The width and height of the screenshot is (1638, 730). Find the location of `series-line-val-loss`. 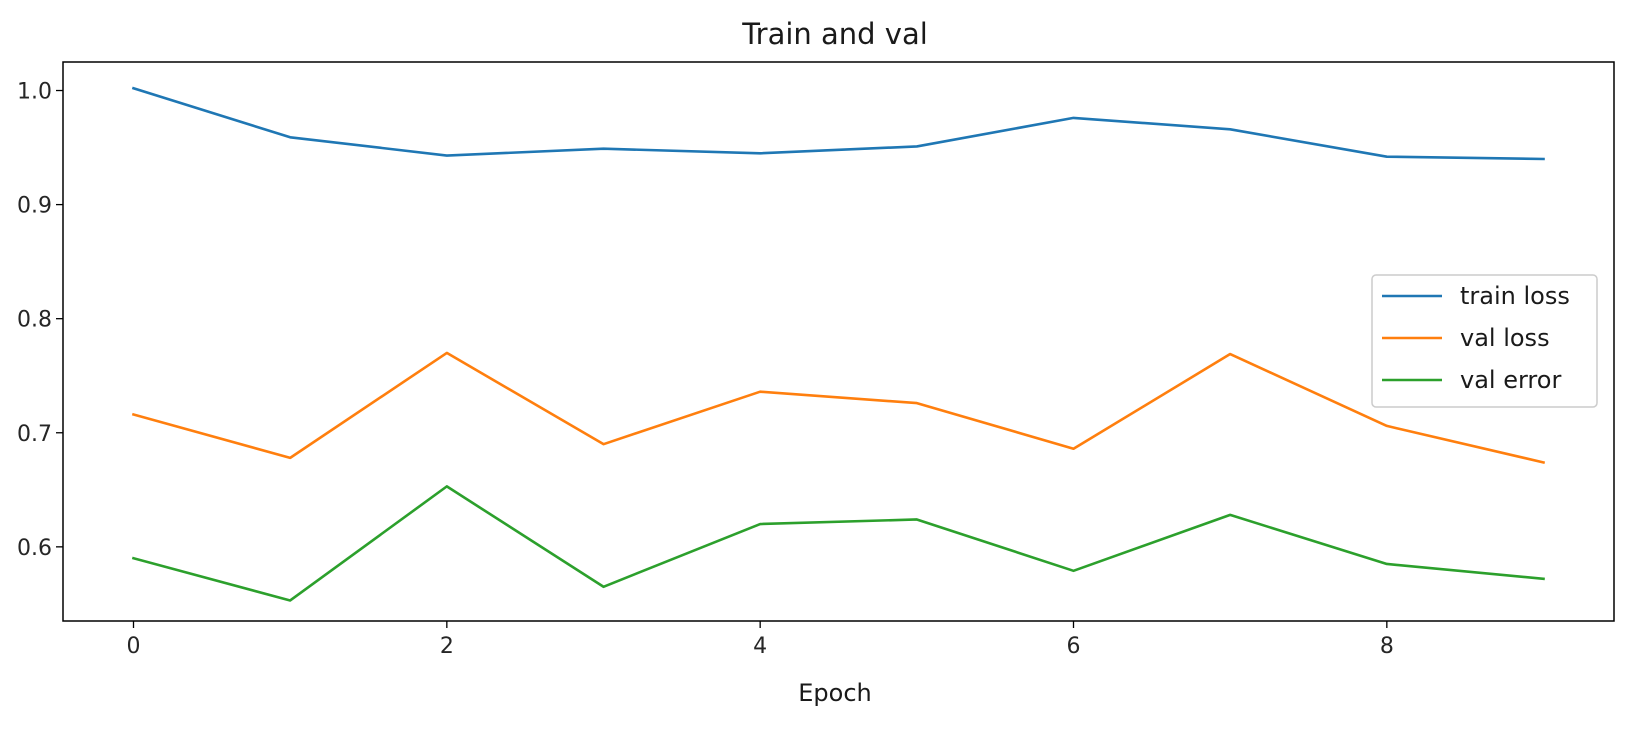

series-line-val-loss is located at coordinates (838, 407).